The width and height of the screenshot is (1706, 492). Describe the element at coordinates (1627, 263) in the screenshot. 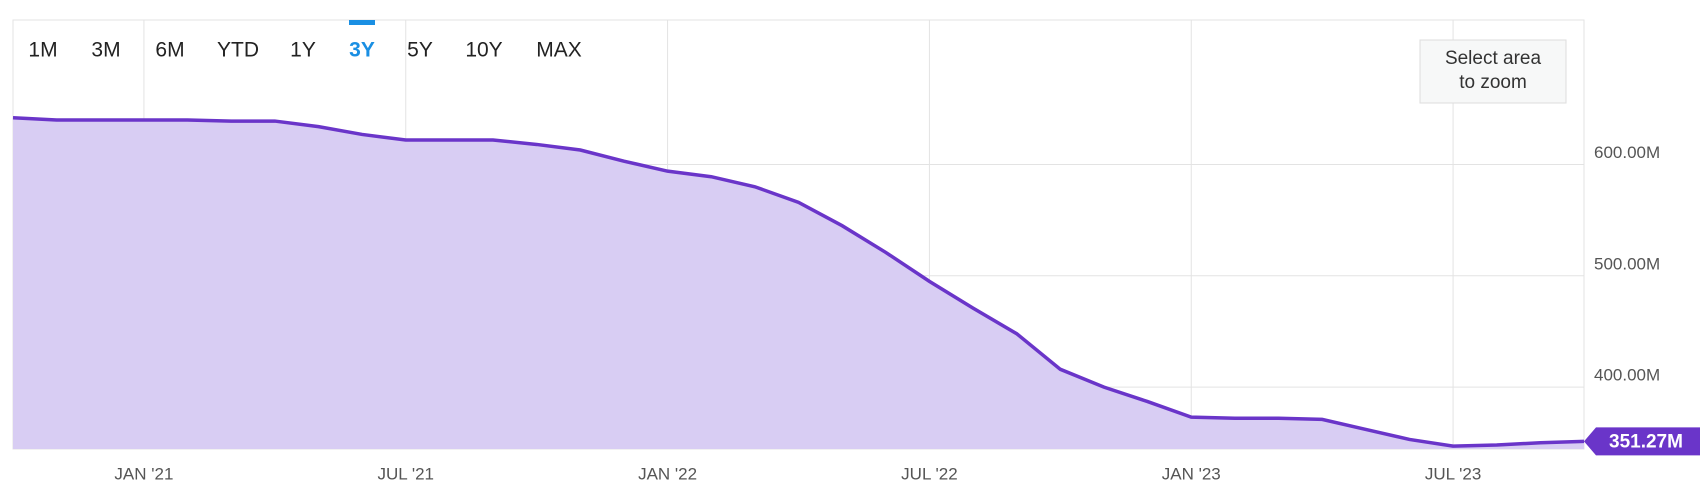

I see `y-tick-label: 500.00M` at that location.